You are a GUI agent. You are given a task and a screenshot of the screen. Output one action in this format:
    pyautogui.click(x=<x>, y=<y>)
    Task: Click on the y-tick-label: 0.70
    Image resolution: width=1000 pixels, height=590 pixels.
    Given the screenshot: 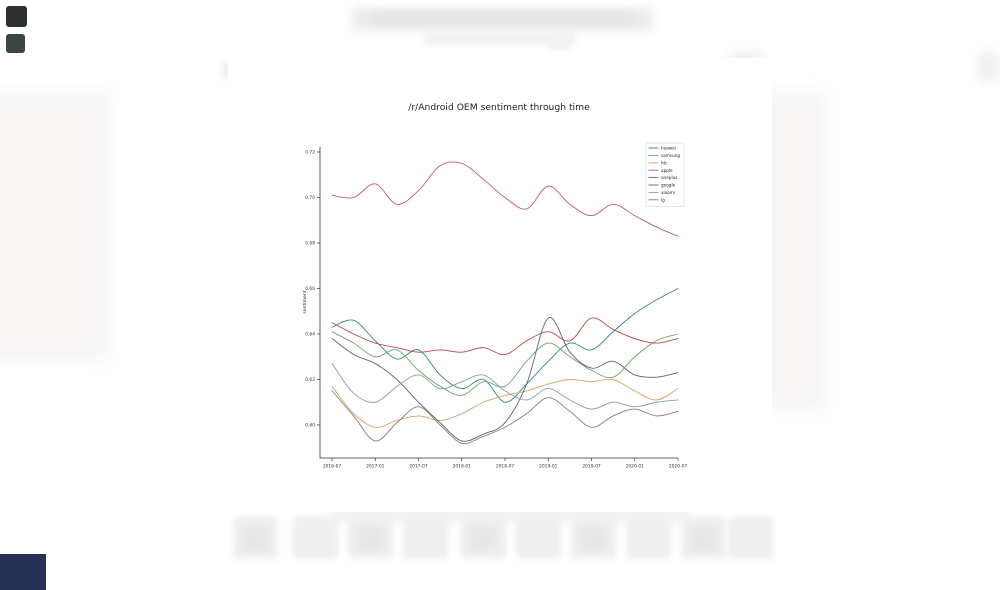 What is the action you would take?
    pyautogui.click(x=310, y=198)
    